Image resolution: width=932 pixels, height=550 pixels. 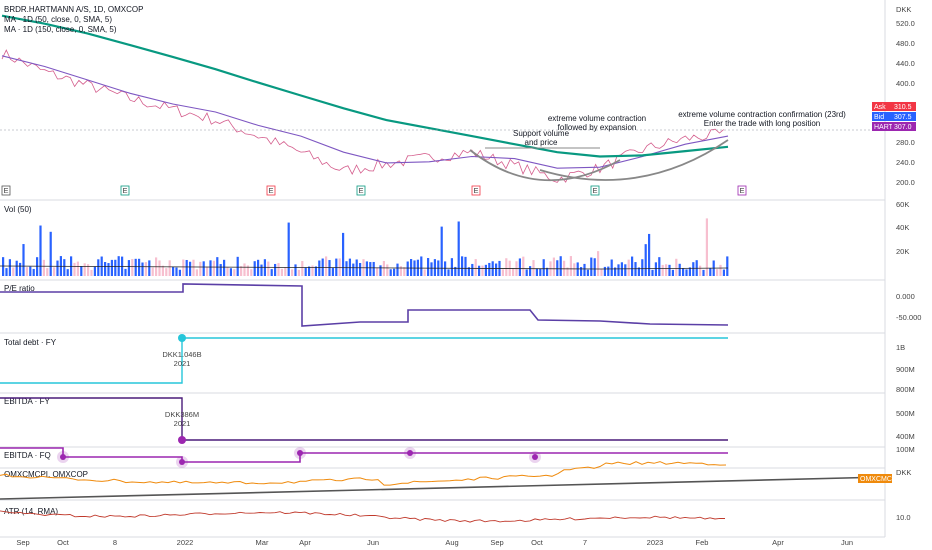 I want to click on time-tick: 2023, so click(x=655, y=542).